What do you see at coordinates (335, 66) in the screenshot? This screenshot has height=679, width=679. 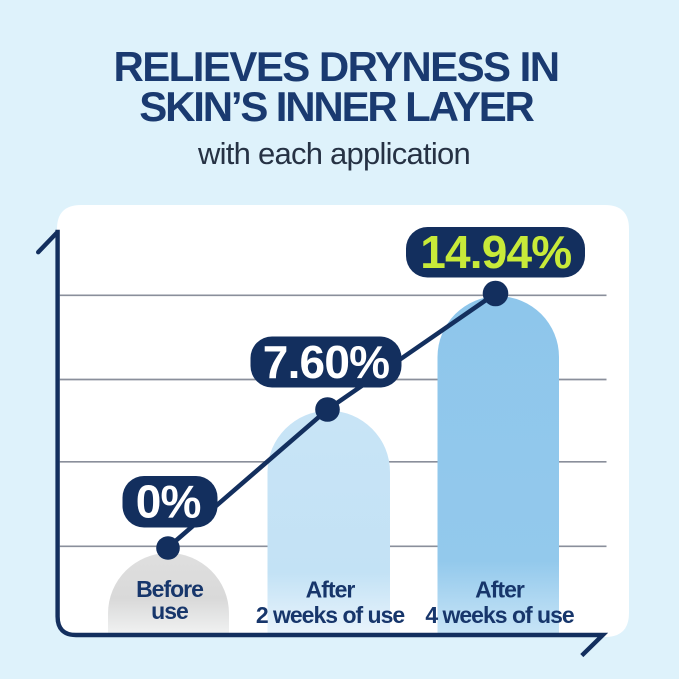 I see `svg-text: RELIEVES DRYNESS IN` at bounding box center [335, 66].